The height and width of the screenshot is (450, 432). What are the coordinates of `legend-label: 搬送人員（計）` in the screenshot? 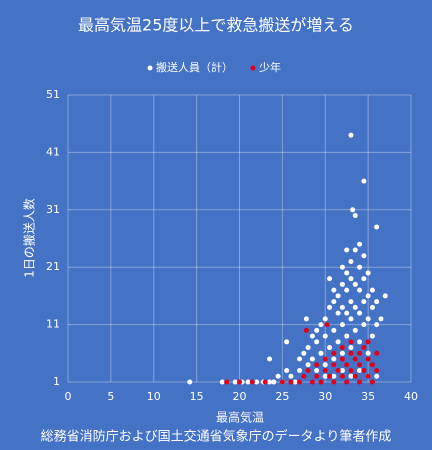 It's located at (194, 67).